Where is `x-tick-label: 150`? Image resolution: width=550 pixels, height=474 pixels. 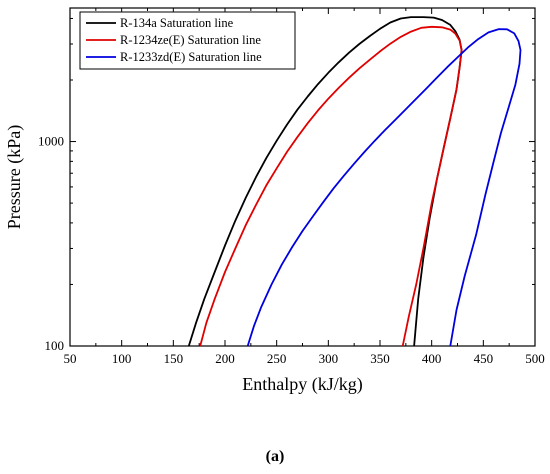 x-tick-label: 150 is located at coordinates (174, 358).